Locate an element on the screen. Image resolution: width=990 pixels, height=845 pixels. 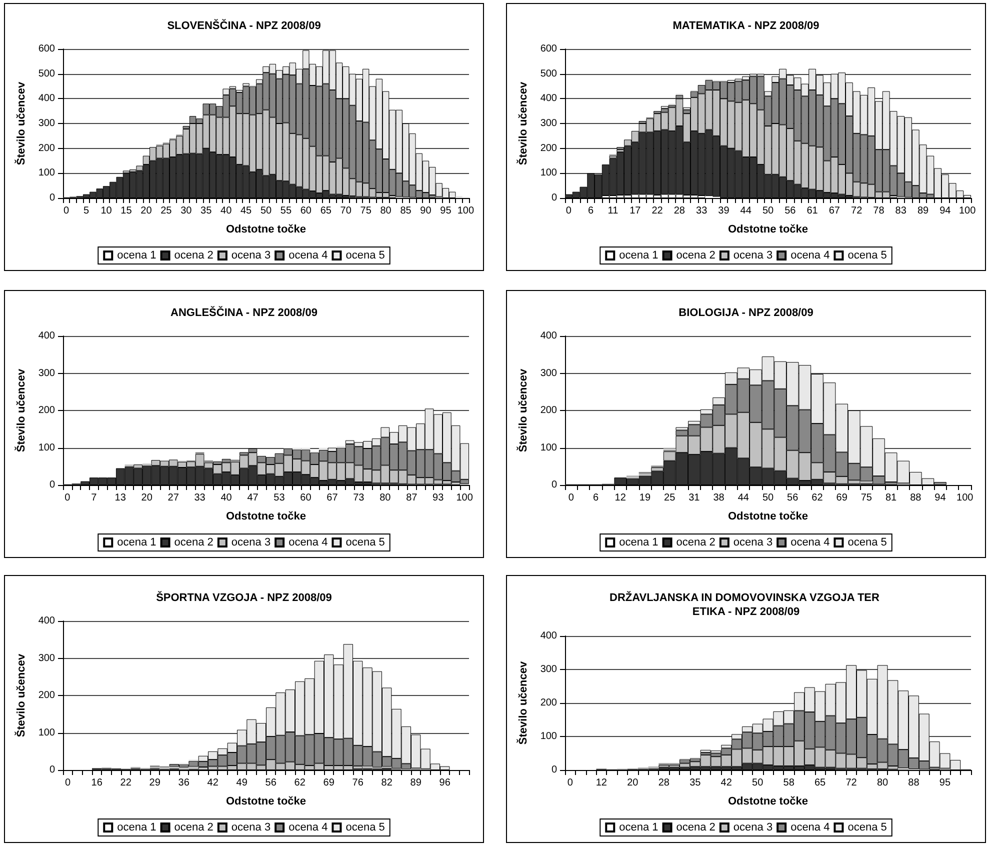
x-tick-label: 31 is located at coordinates (694, 498).